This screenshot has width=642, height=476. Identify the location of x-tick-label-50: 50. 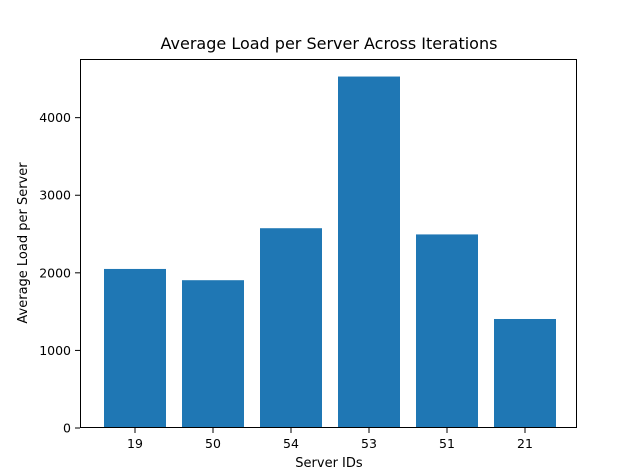
(213, 443).